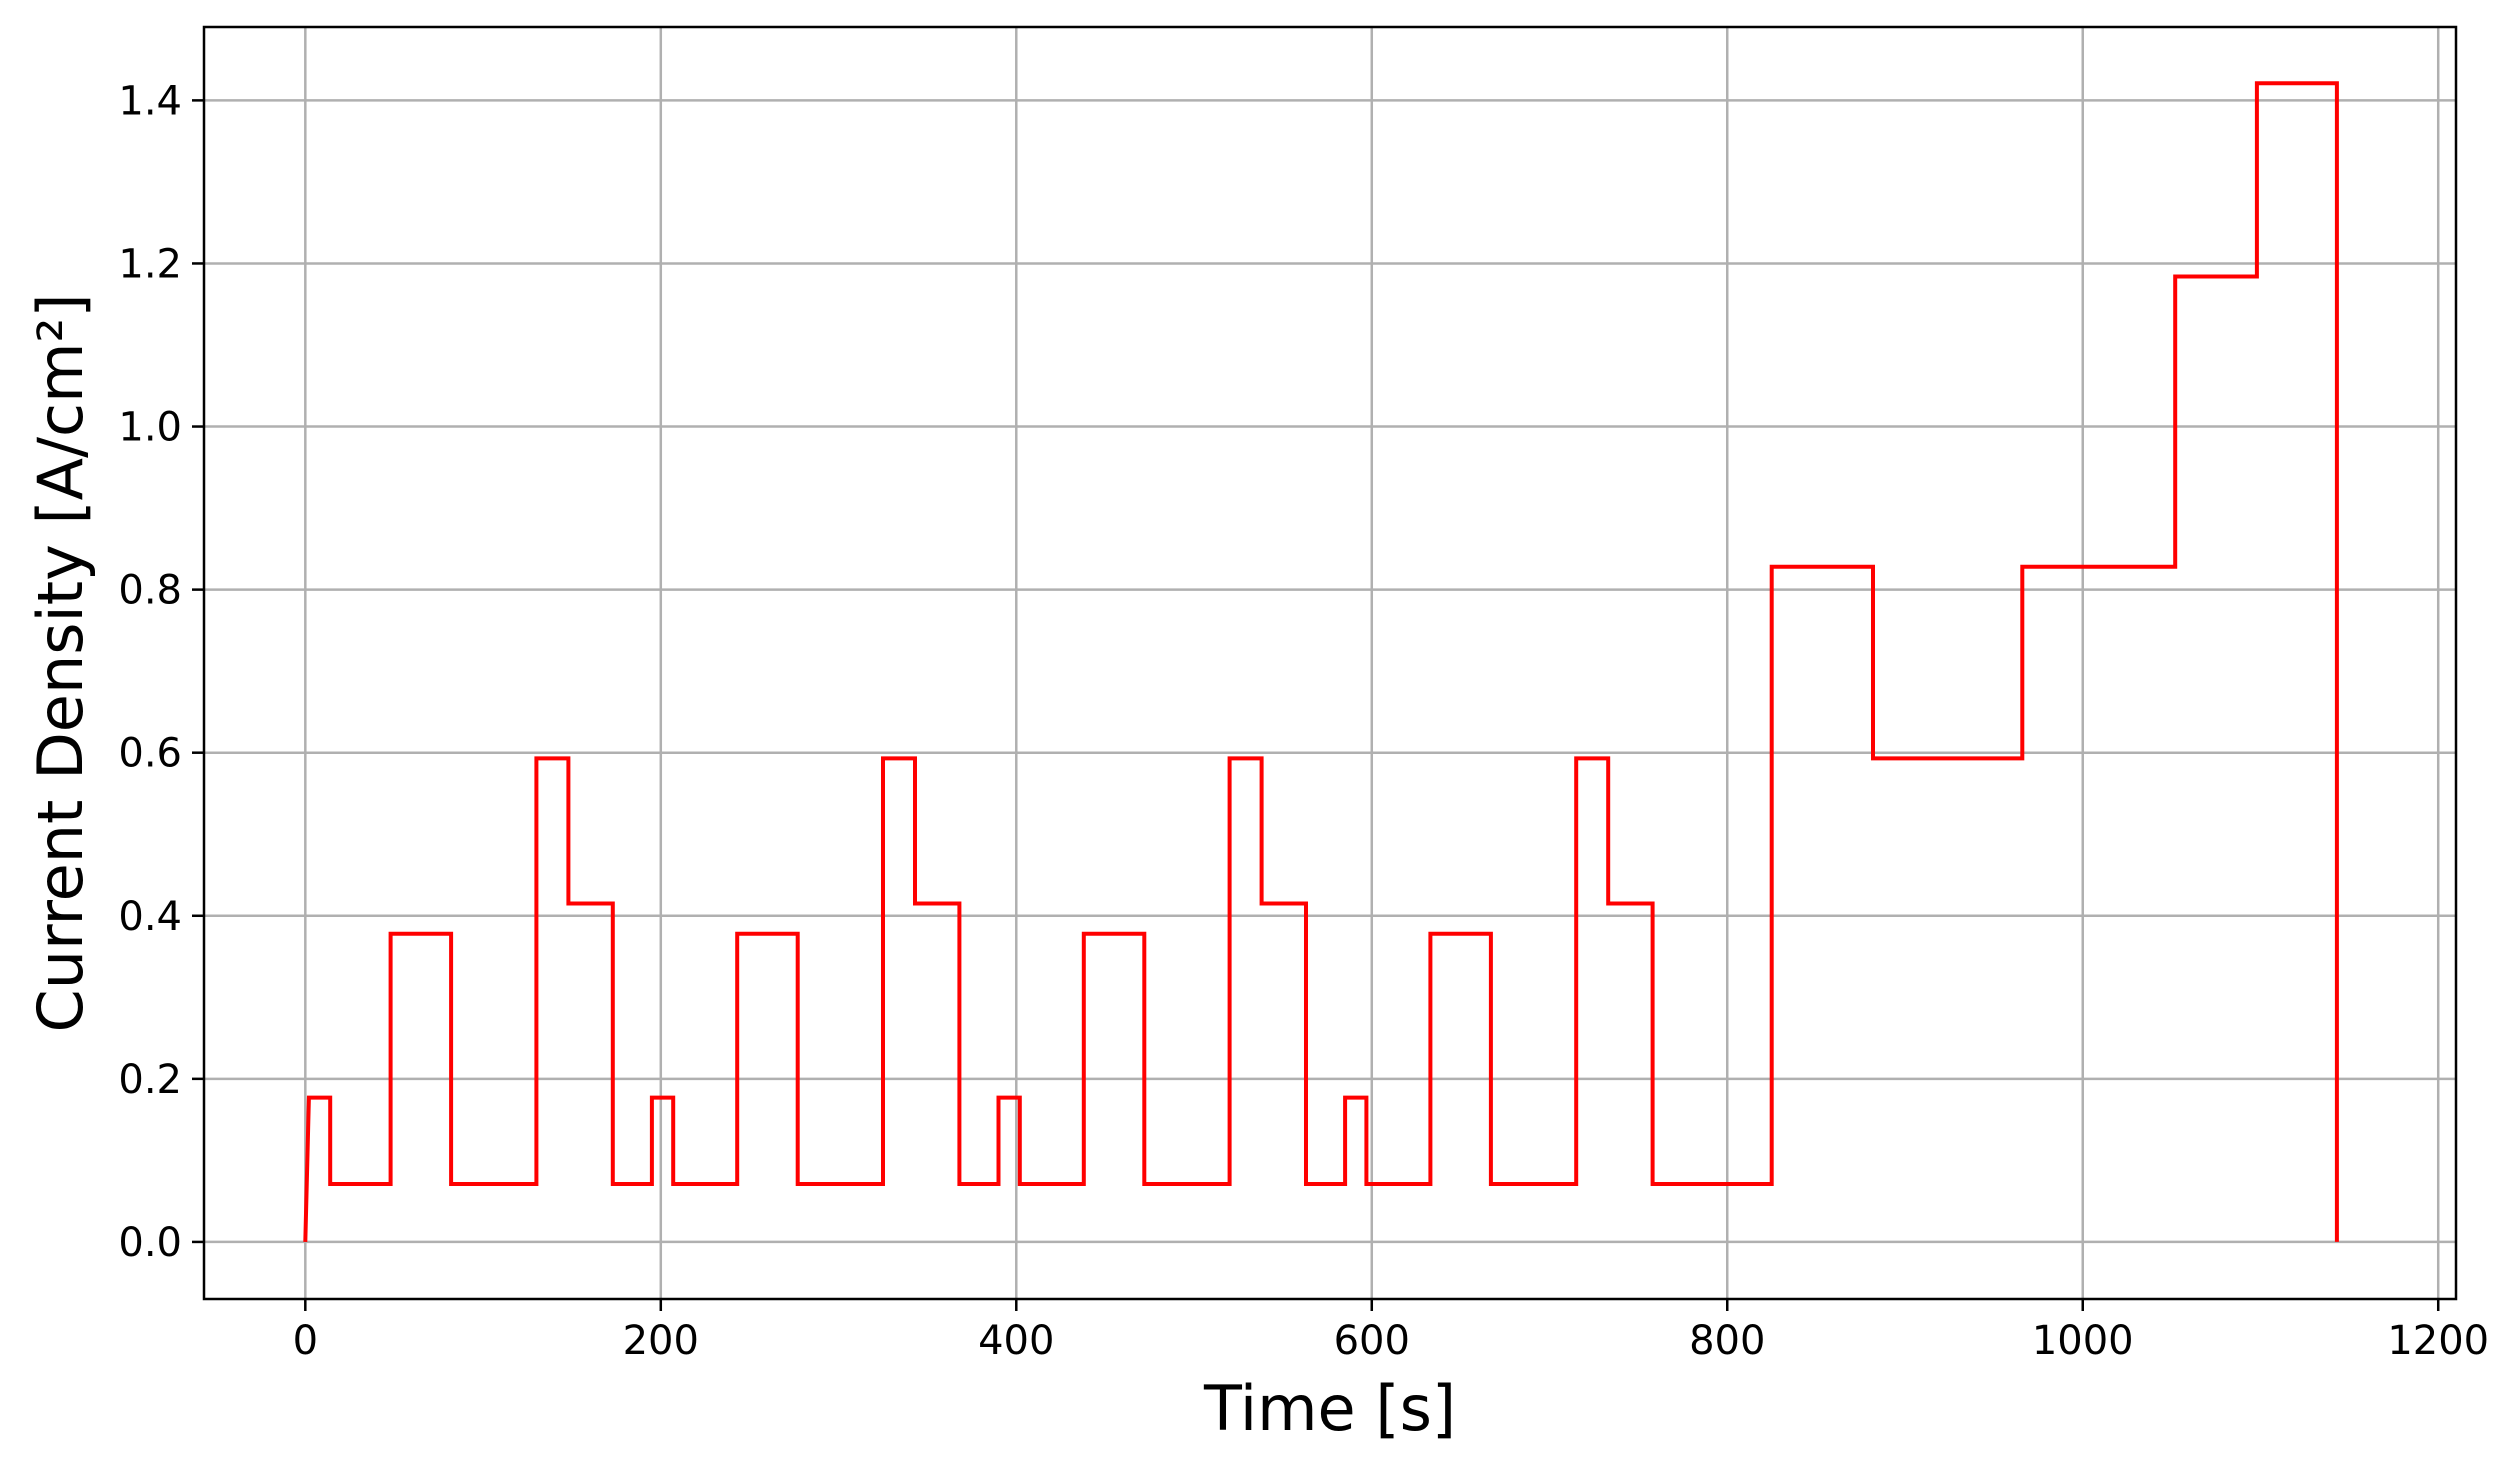 The image size is (2517, 1466). Describe the element at coordinates (60, 662) in the screenshot. I see `y-axis-title: Current Density [A/cm²]` at that location.